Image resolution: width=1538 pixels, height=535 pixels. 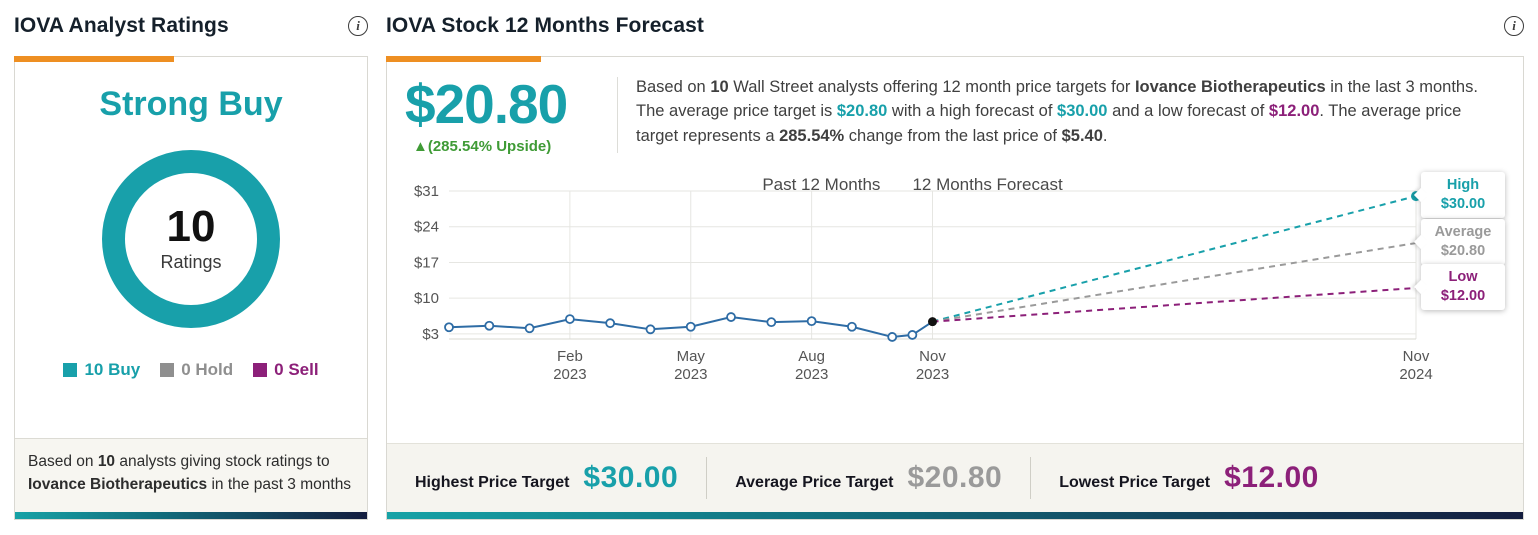 What do you see at coordinates (426, 262) in the screenshot?
I see `svg-text: $17` at bounding box center [426, 262].